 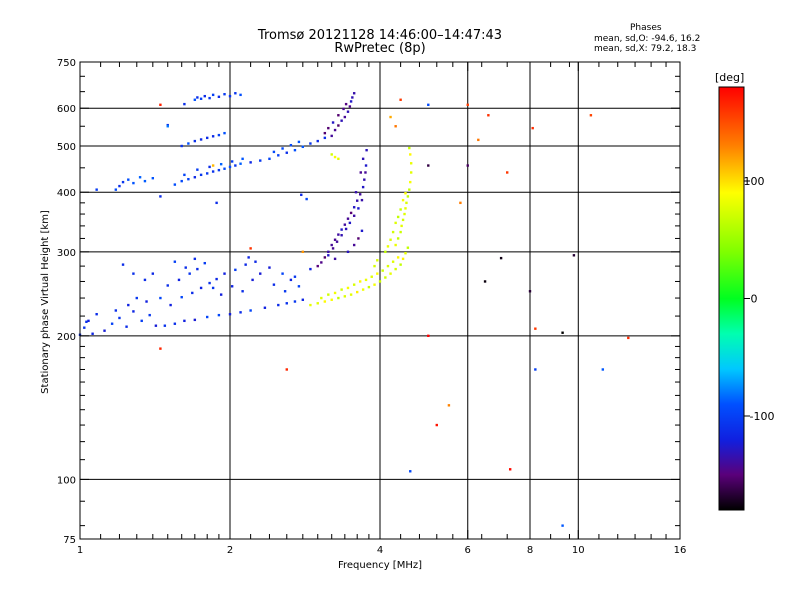 I want to click on y-tick-label: 750, so click(x=66, y=63).